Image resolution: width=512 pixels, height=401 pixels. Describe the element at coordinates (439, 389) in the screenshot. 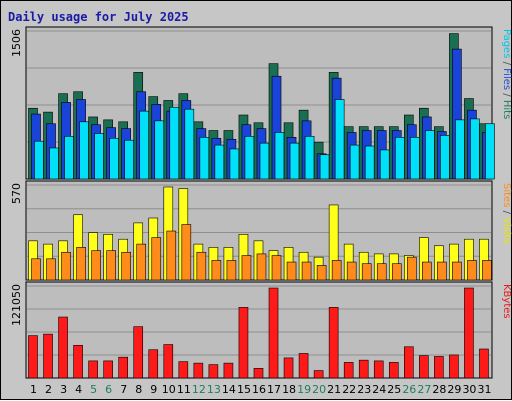

I see `x-tick-label-day-28: 28` at that location.